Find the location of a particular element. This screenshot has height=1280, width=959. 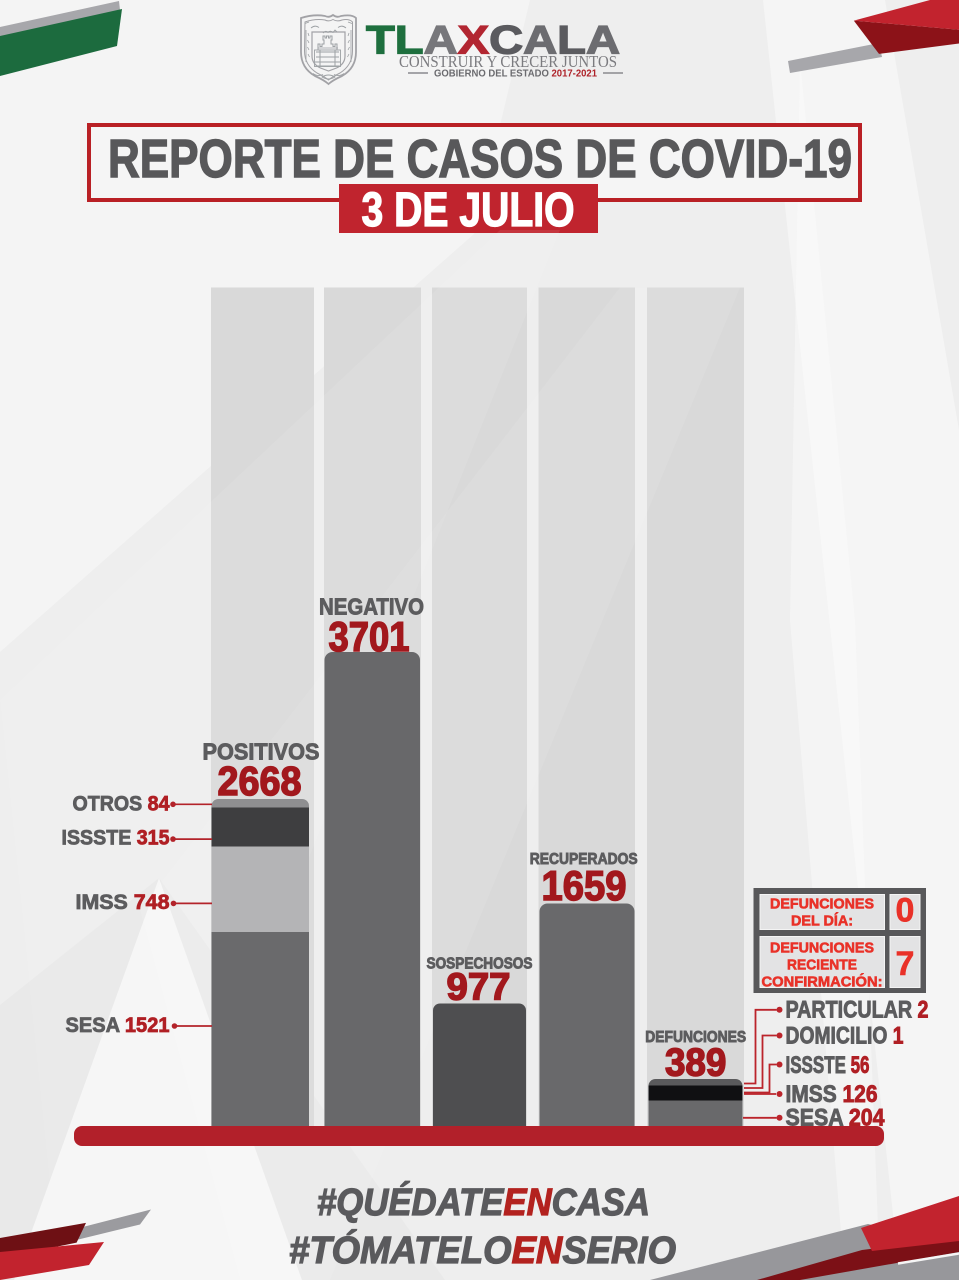

svg-text: CONFIRMACIÓN: is located at coordinates (822, 982).